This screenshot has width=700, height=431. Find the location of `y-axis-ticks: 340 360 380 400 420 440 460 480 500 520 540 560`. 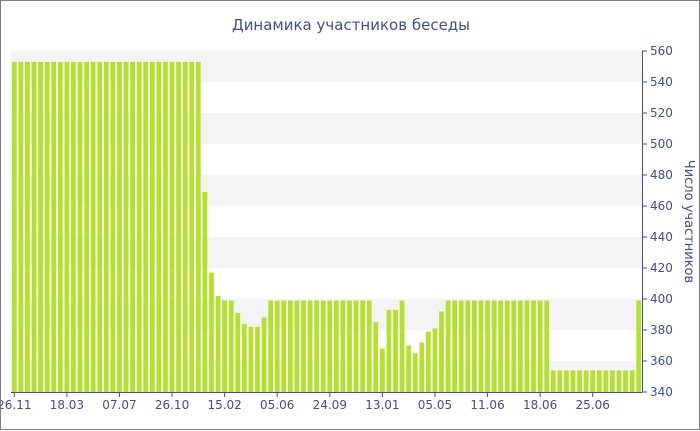

y-axis-ticks: 340 360 380 400 420 440 460 480 500 520 540 560 is located at coordinates (657, 221).